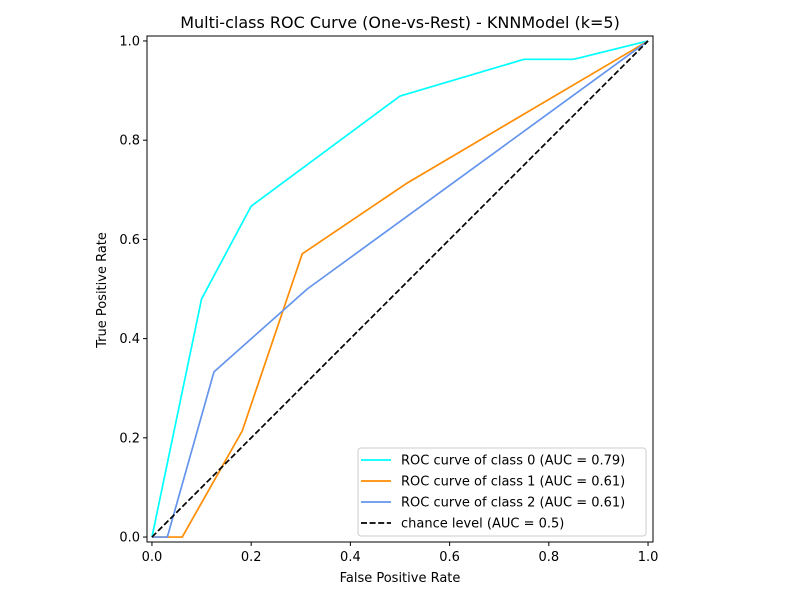 This screenshot has height=600, width=800. What do you see at coordinates (513, 461) in the screenshot?
I see `legend-label: ROC curve of class 0 (AUC = 0.79)` at bounding box center [513, 461].